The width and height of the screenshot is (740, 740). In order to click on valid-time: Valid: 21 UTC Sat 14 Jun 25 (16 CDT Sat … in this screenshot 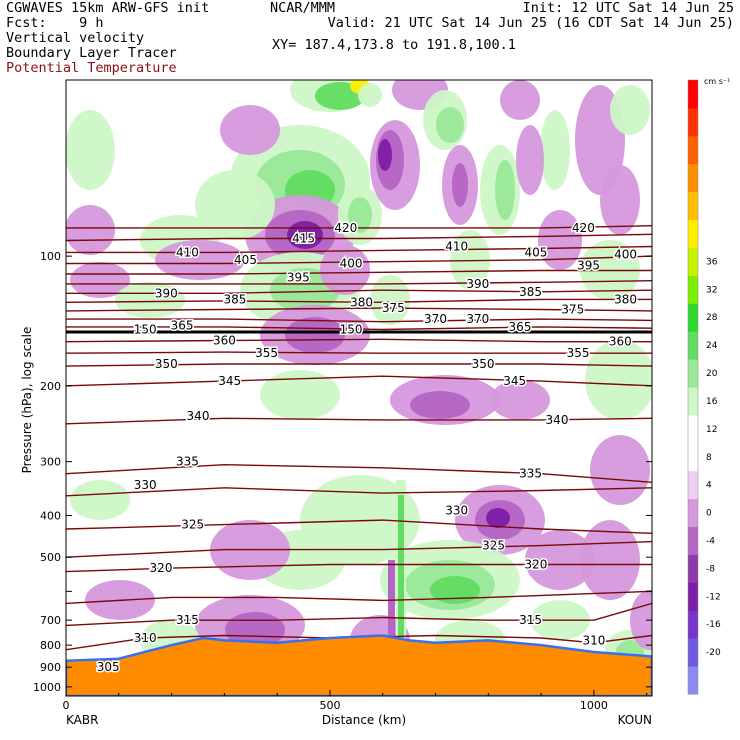, I will do `click(530, 23)`.